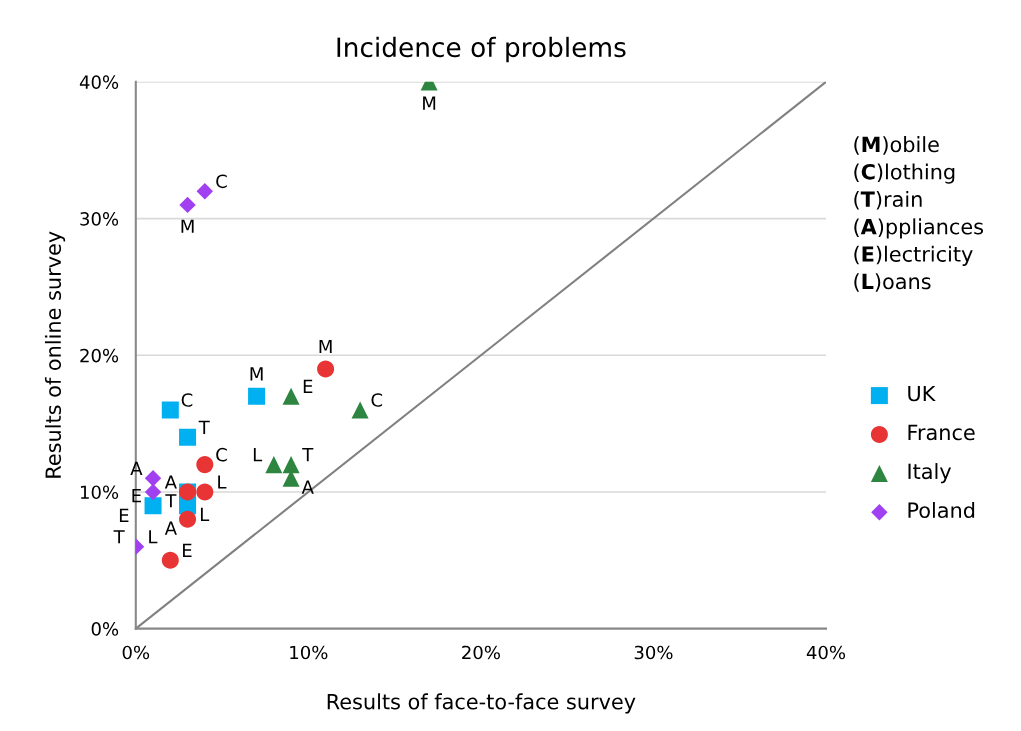 This screenshot has height=731, width=1021. I want to click on y-tick-label: 20%, so click(99, 355).